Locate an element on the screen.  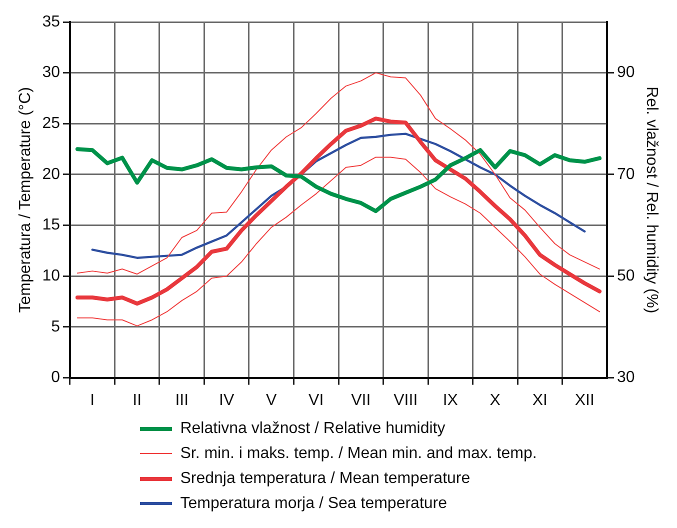
x-tick-label: XII is located at coordinates (584, 400).